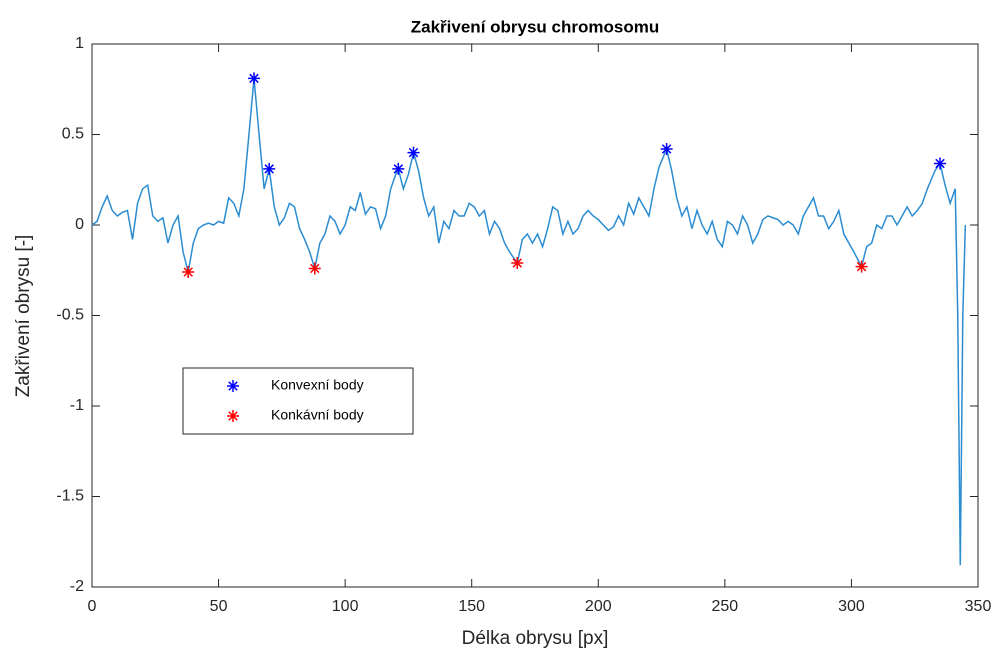 The image size is (992, 657). Describe the element at coordinates (70, 315) in the screenshot. I see `y-tick-label: -0.5` at that location.